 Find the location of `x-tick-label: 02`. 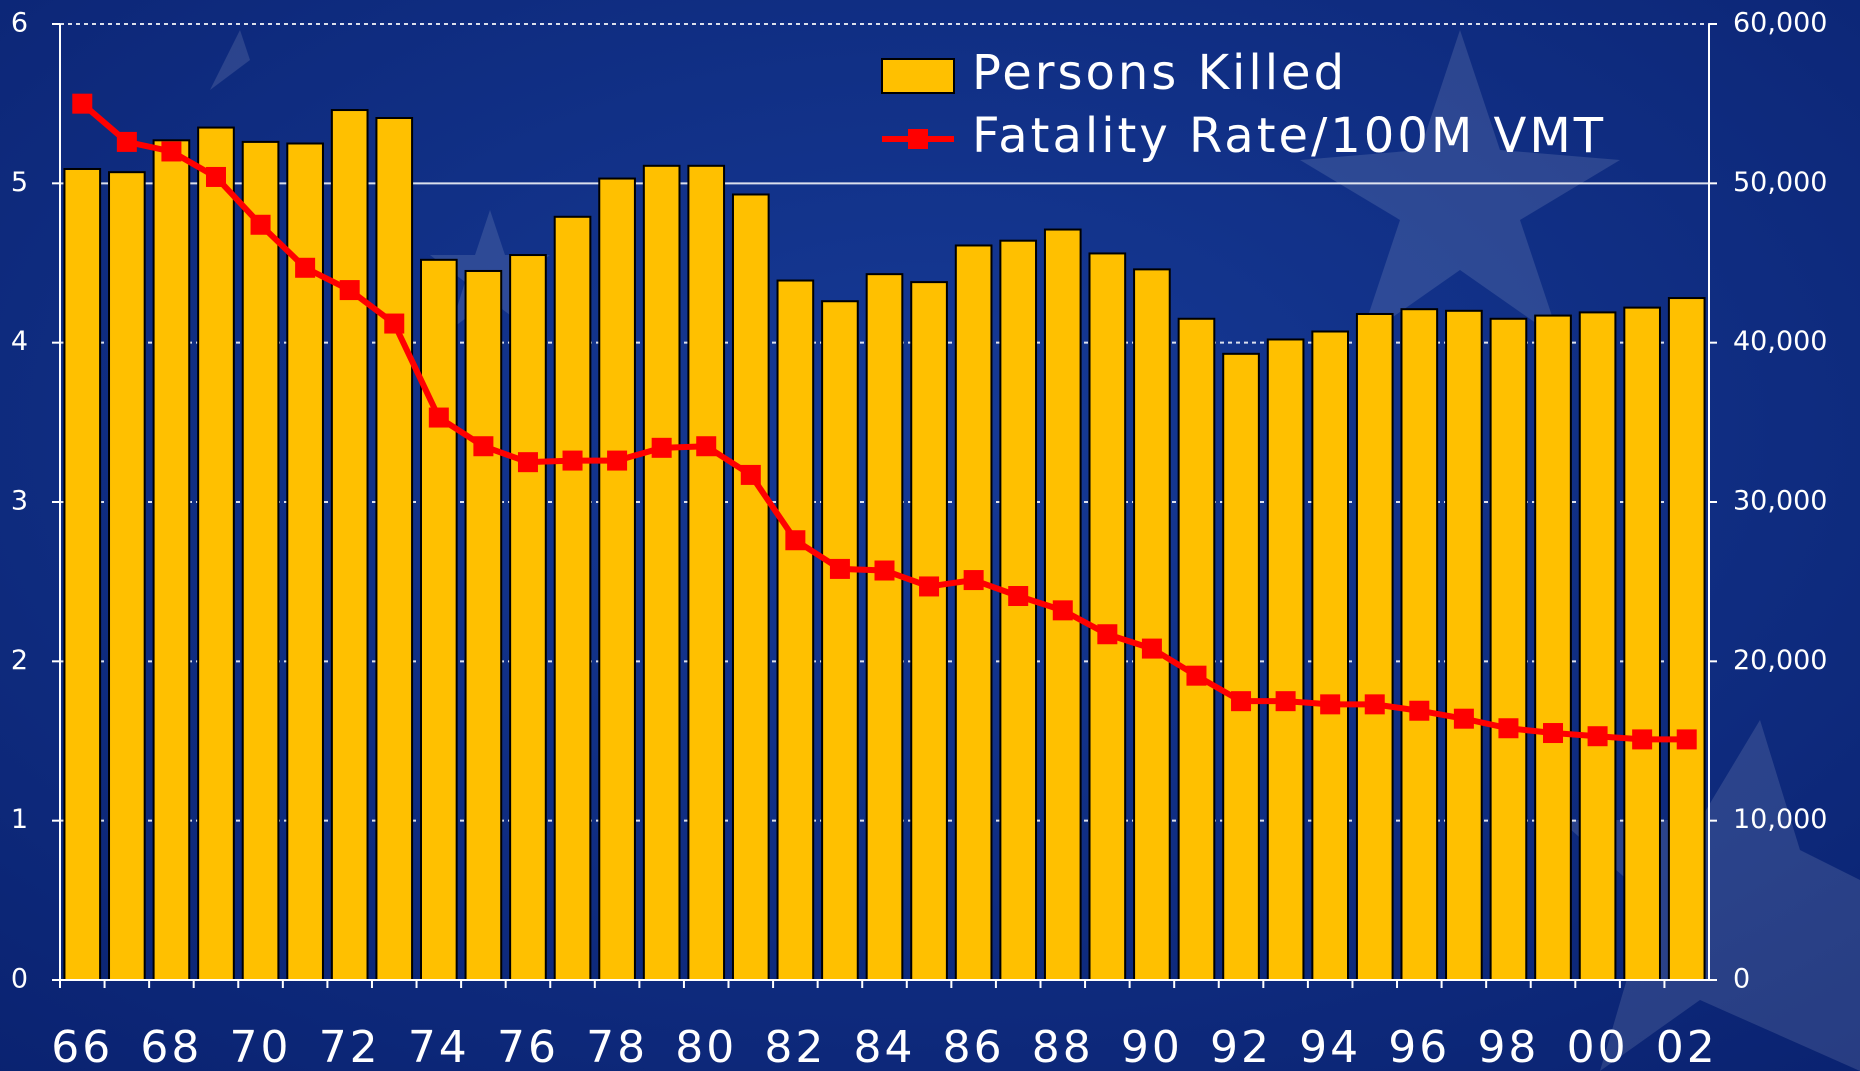

x-tick-label: 02 is located at coordinates (1687, 1046).